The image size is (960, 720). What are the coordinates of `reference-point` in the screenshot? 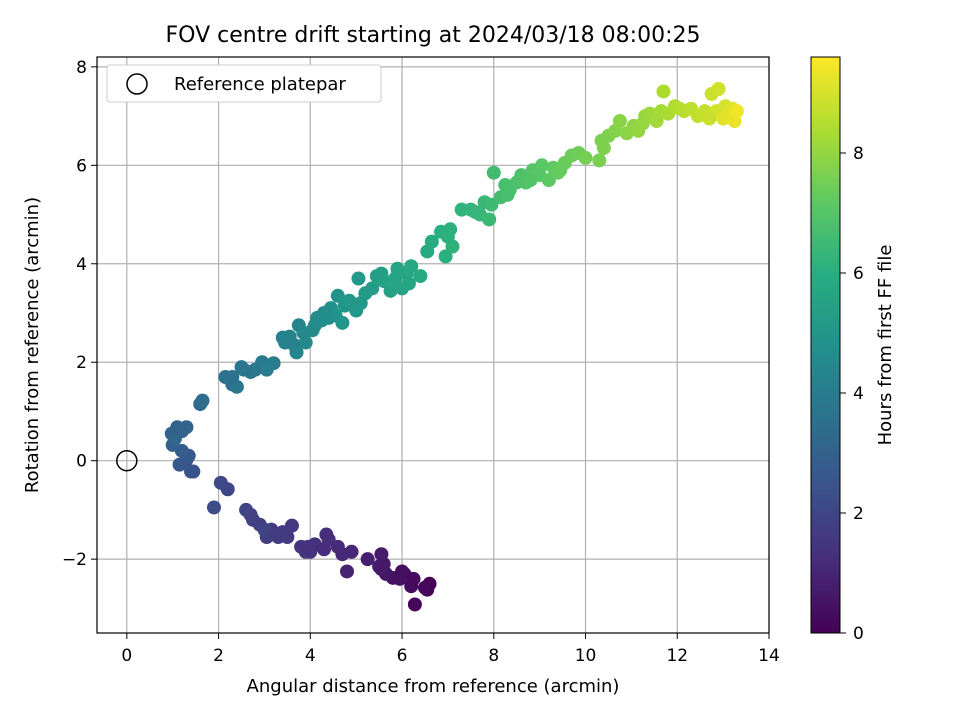 It's located at (127, 460).